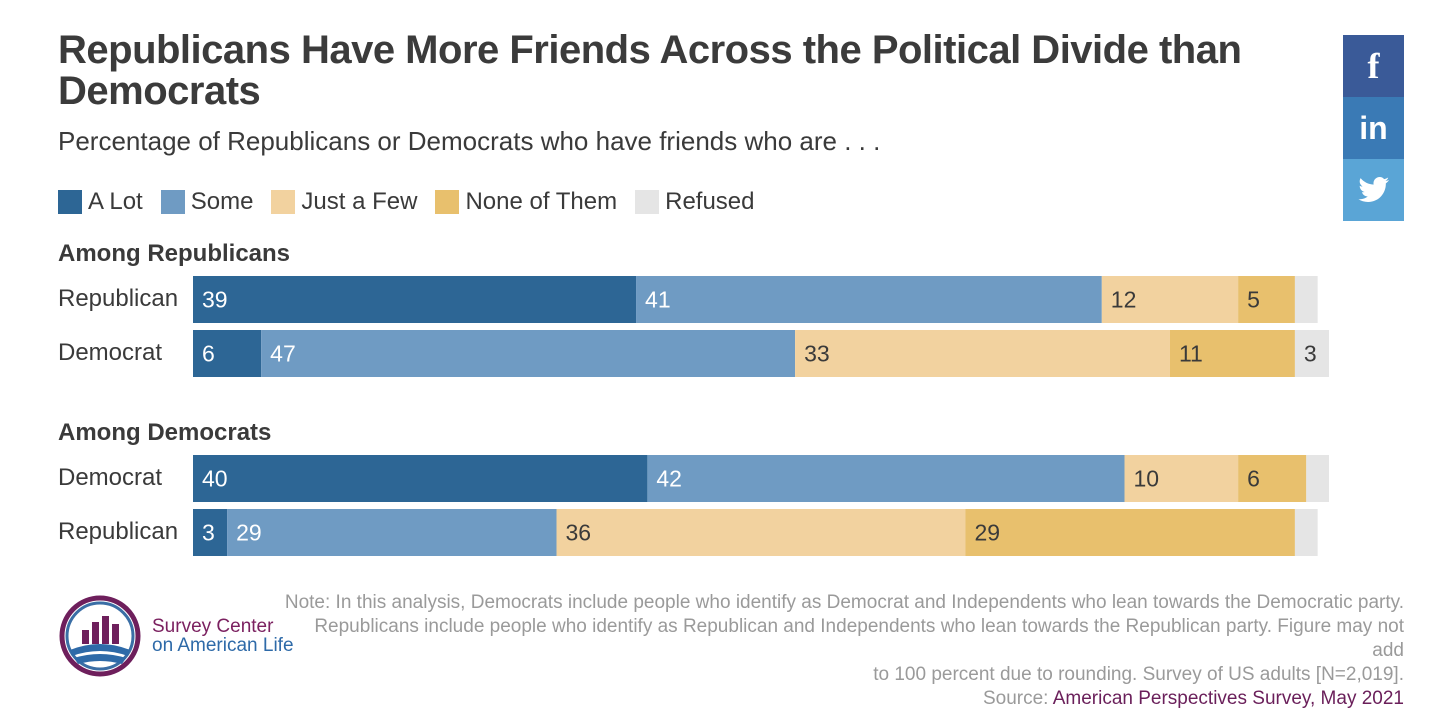 The height and width of the screenshot is (711, 1456). I want to click on linkedin-icon: in, so click(1373, 127).